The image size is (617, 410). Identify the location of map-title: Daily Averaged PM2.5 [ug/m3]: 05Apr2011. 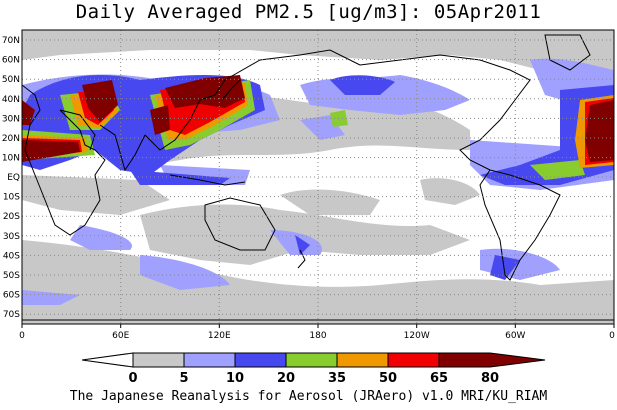
(308, 12).